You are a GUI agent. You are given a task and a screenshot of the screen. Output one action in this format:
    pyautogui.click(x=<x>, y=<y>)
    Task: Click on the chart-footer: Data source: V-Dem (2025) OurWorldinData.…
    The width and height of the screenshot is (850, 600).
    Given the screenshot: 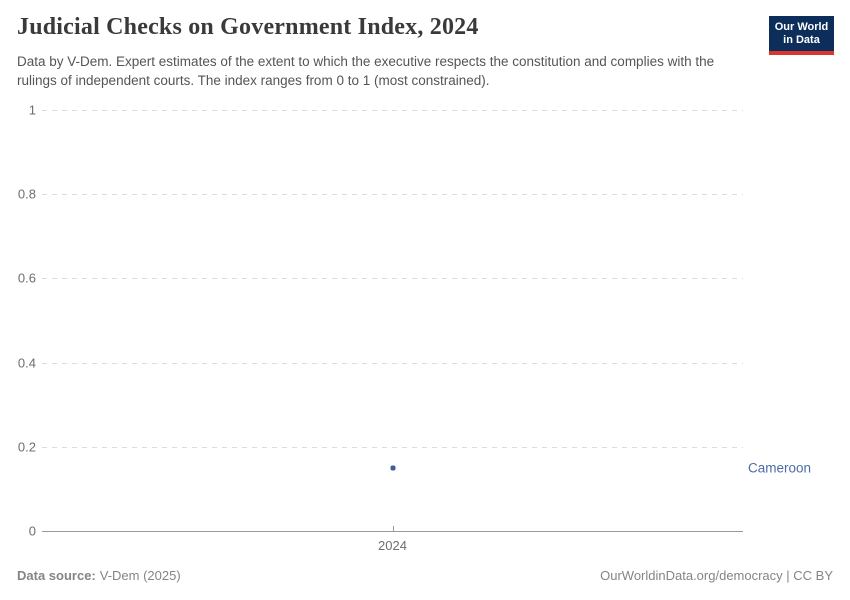 What is the action you would take?
    pyautogui.click(x=425, y=575)
    